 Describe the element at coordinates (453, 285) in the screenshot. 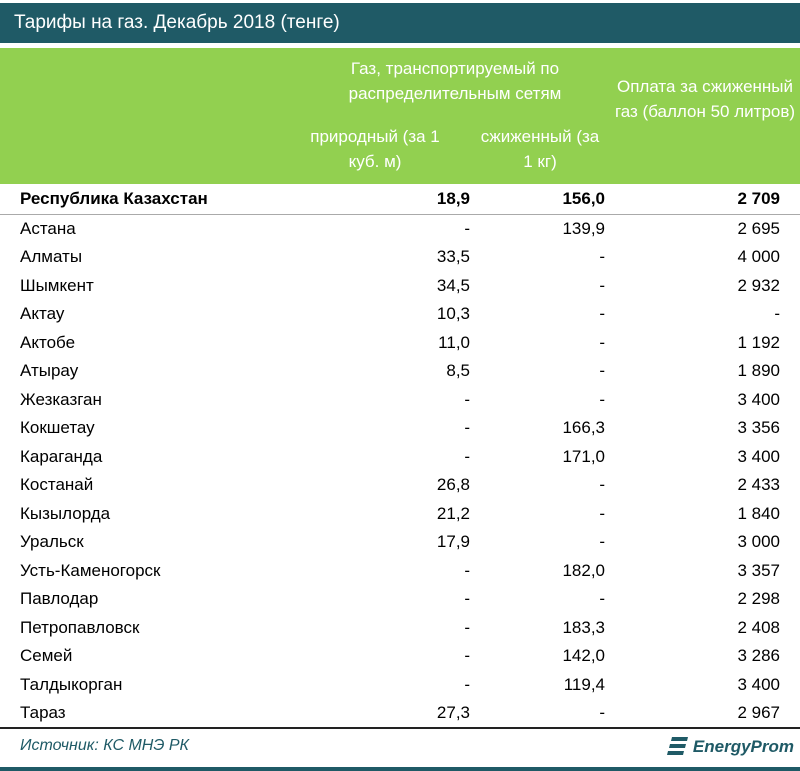

I see `natural-gas-price: 34,5` at that location.